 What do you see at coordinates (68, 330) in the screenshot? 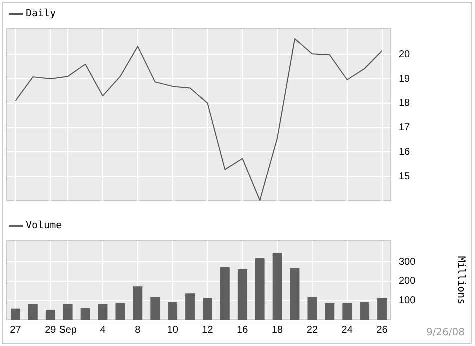
I see `x-tick-label: Sep` at bounding box center [68, 330].